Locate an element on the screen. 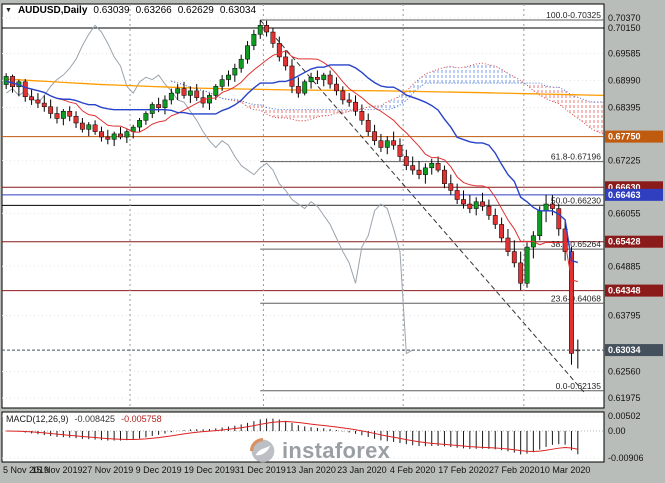 Image resolution: width=665 pixels, height=483 pixels. svg-text: 0.70370 is located at coordinates (624, 18).